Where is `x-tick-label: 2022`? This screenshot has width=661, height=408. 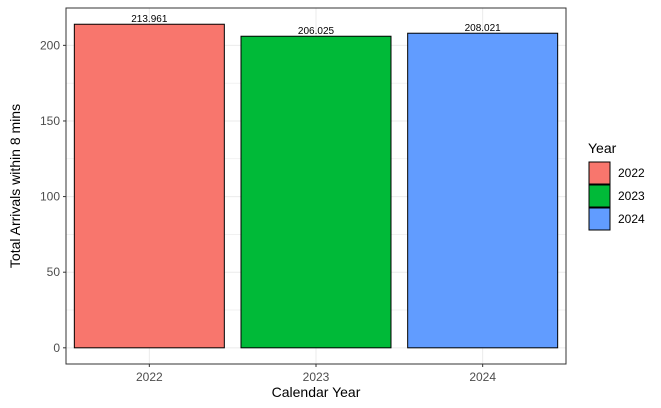
x-tick-label: 2022 is located at coordinates (149, 377).